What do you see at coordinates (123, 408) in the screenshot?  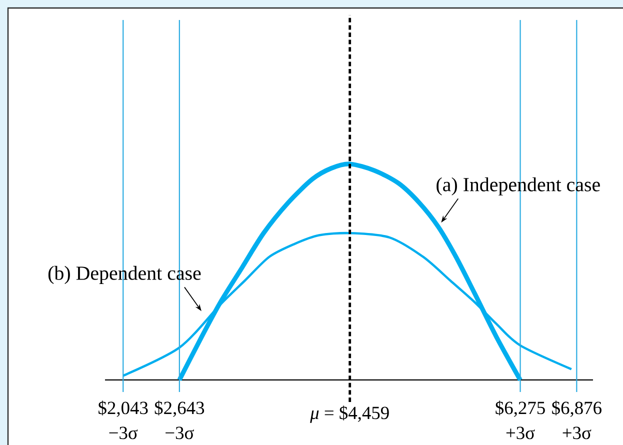 I see `x-tick-label: $2,043` at bounding box center [123, 408].